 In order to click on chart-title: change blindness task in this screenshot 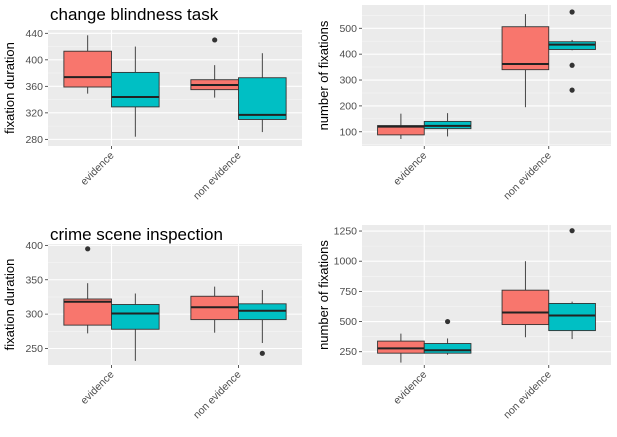, I will do `click(134, 14)`.